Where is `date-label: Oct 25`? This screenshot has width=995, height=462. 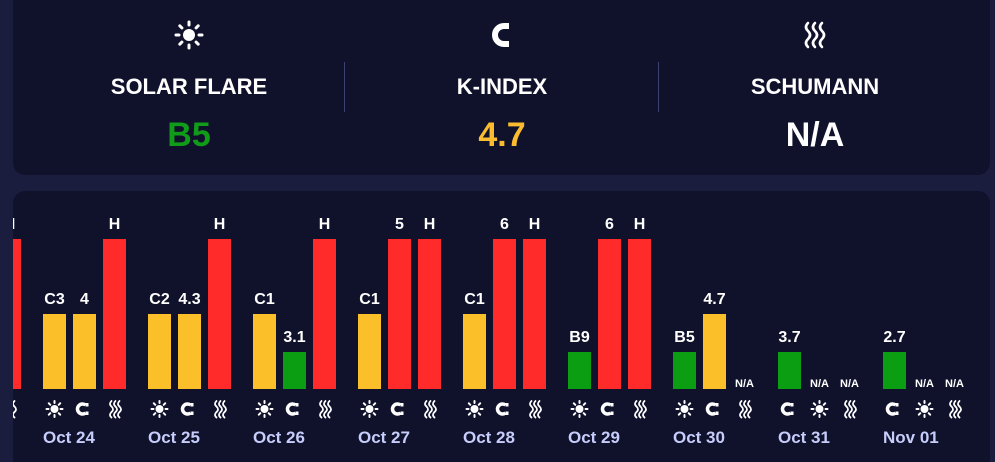 date-label: Oct 25 is located at coordinates (174, 437).